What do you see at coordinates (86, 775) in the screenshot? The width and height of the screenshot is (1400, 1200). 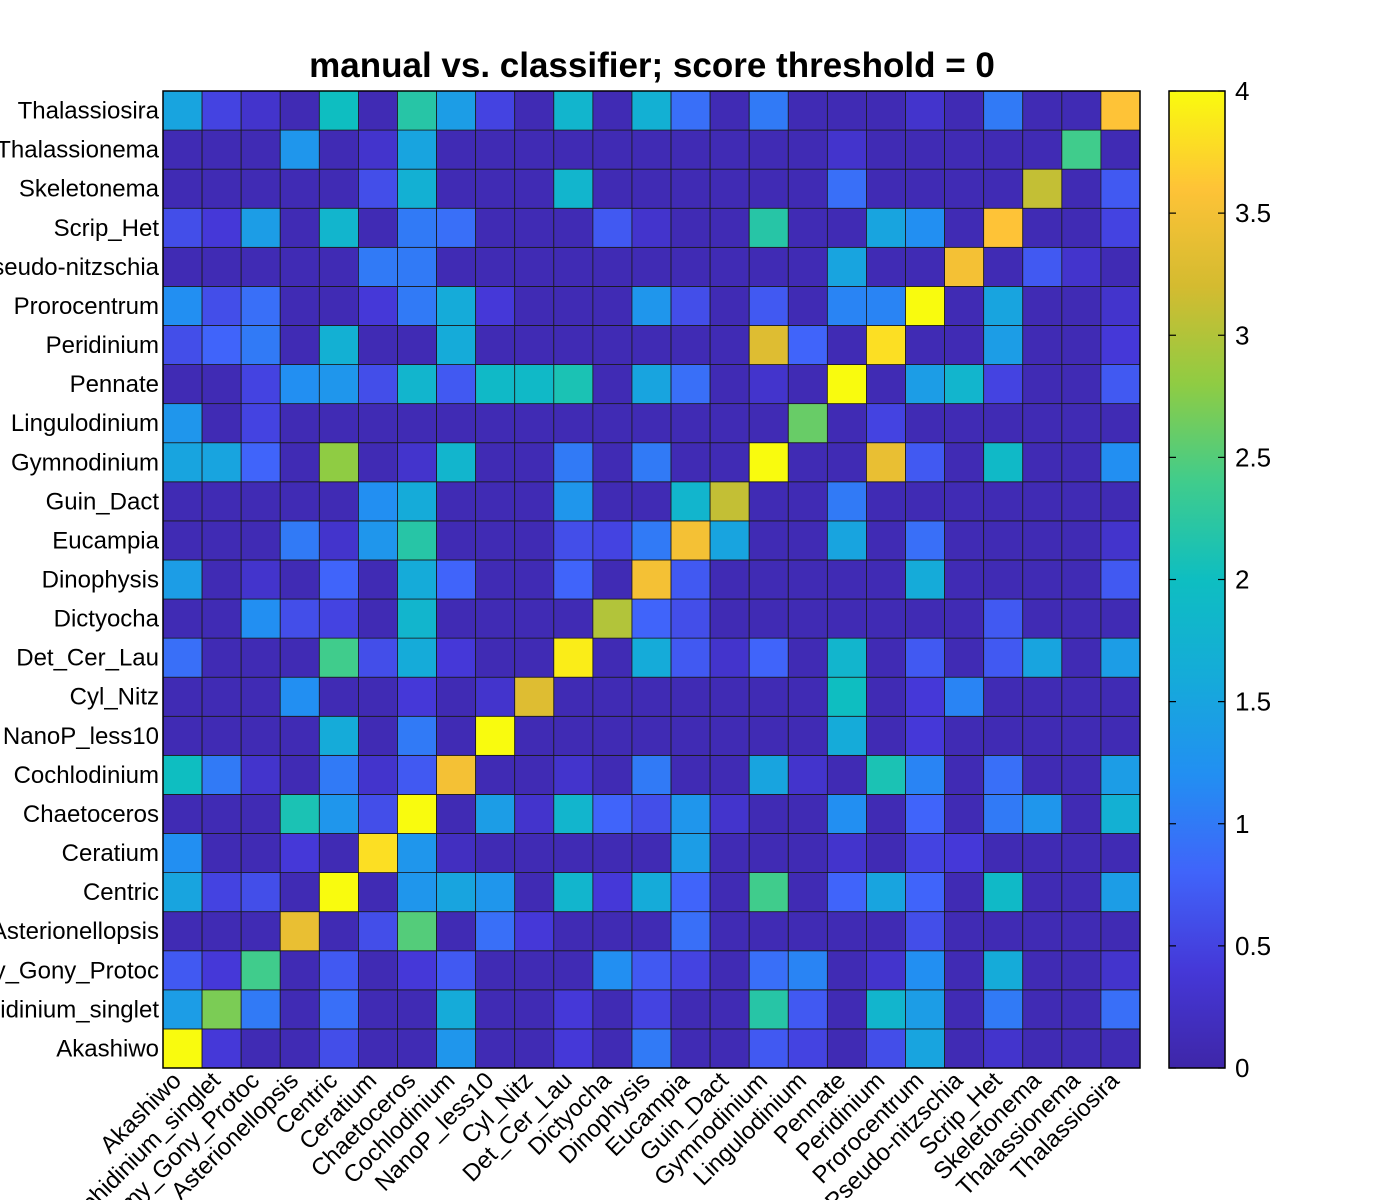 I see `y-tick-label: Cochlodinium` at bounding box center [86, 775].